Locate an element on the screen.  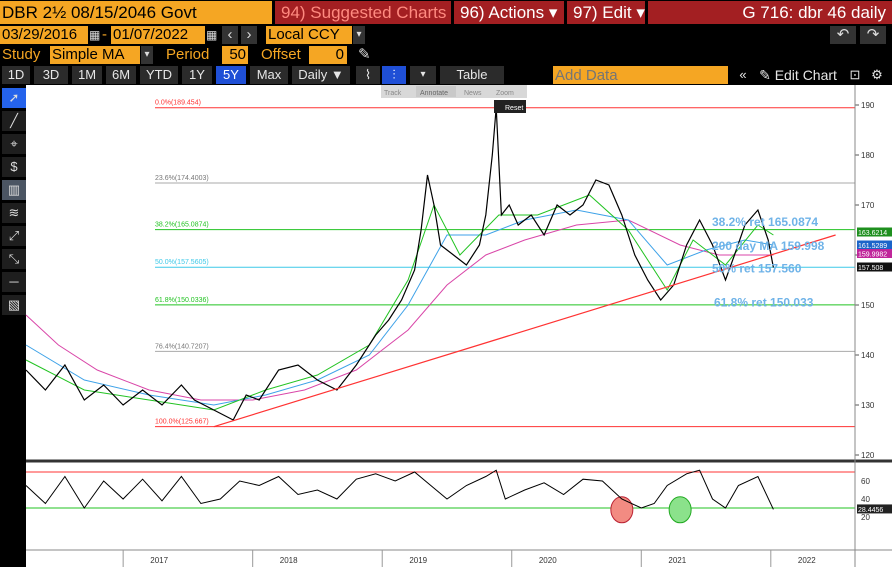
prev-arrow-icon: ‹ is located at coordinates (230, 35).